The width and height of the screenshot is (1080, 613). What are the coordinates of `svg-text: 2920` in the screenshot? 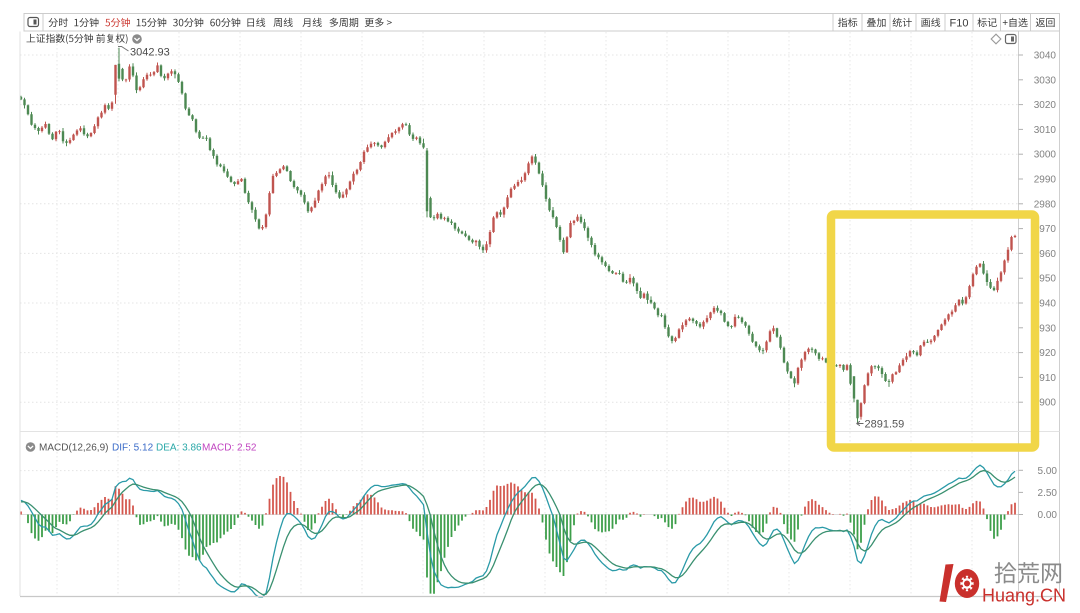 It's located at (1045, 353).